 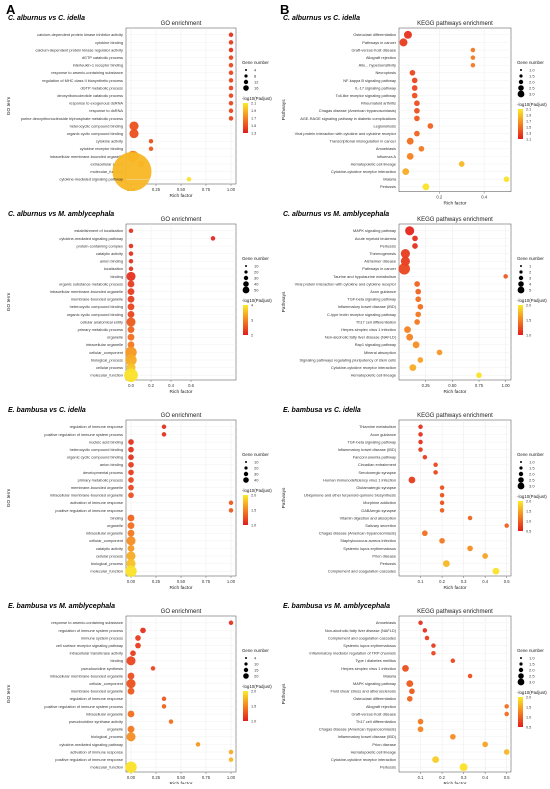 I want to click on y-tick-label: Fluid shear stress and atherosclerosis, so click(x=363, y=691).